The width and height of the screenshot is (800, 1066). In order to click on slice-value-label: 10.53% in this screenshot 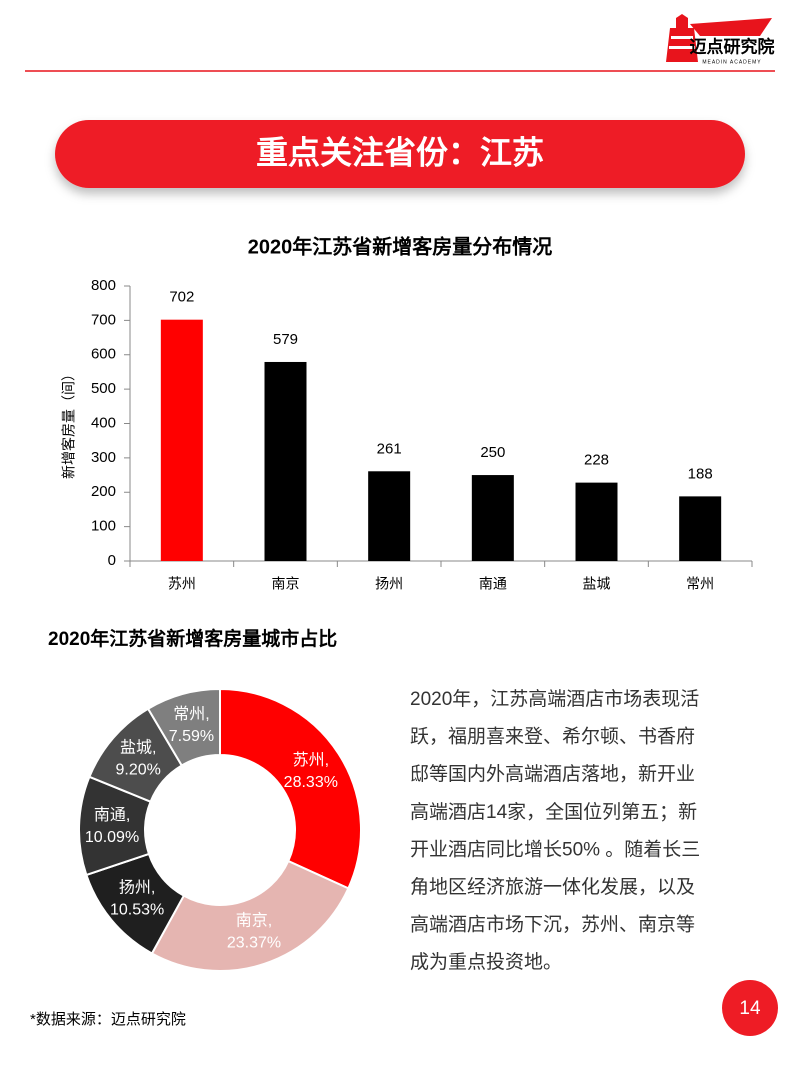, I will do `click(137, 909)`.